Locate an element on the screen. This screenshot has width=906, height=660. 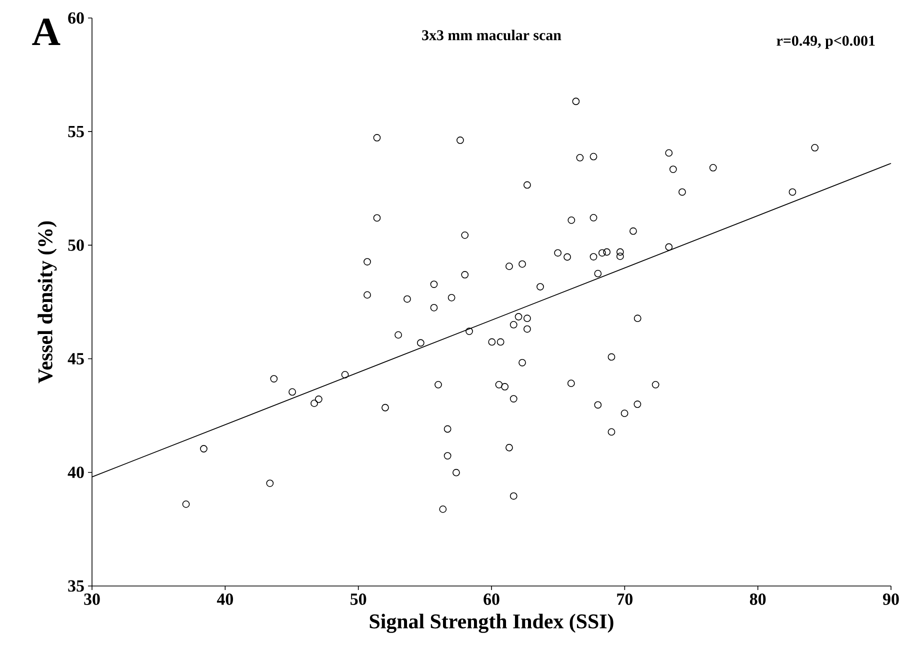
text: 3x3 mm macular scan is located at coordinates (492, 35).